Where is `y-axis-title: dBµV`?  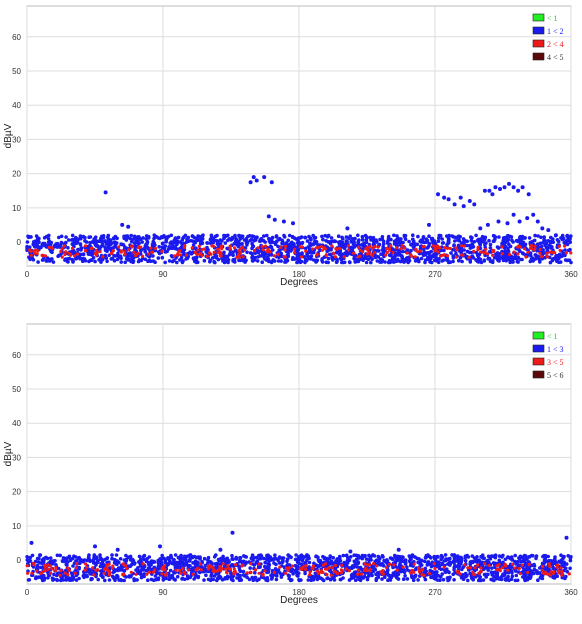
y-axis-title: dBµV is located at coordinates (8, 135).